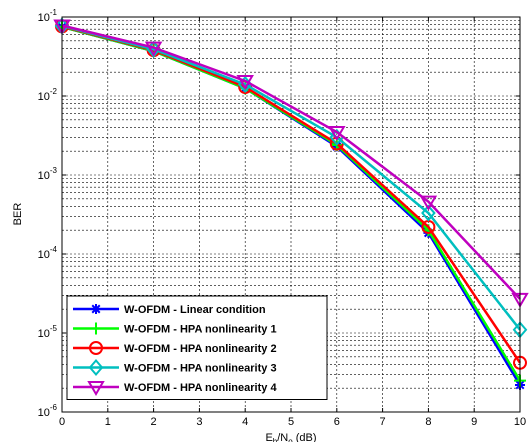  What do you see at coordinates (154, 422) in the screenshot?
I see `x-tick-label: 2` at bounding box center [154, 422].